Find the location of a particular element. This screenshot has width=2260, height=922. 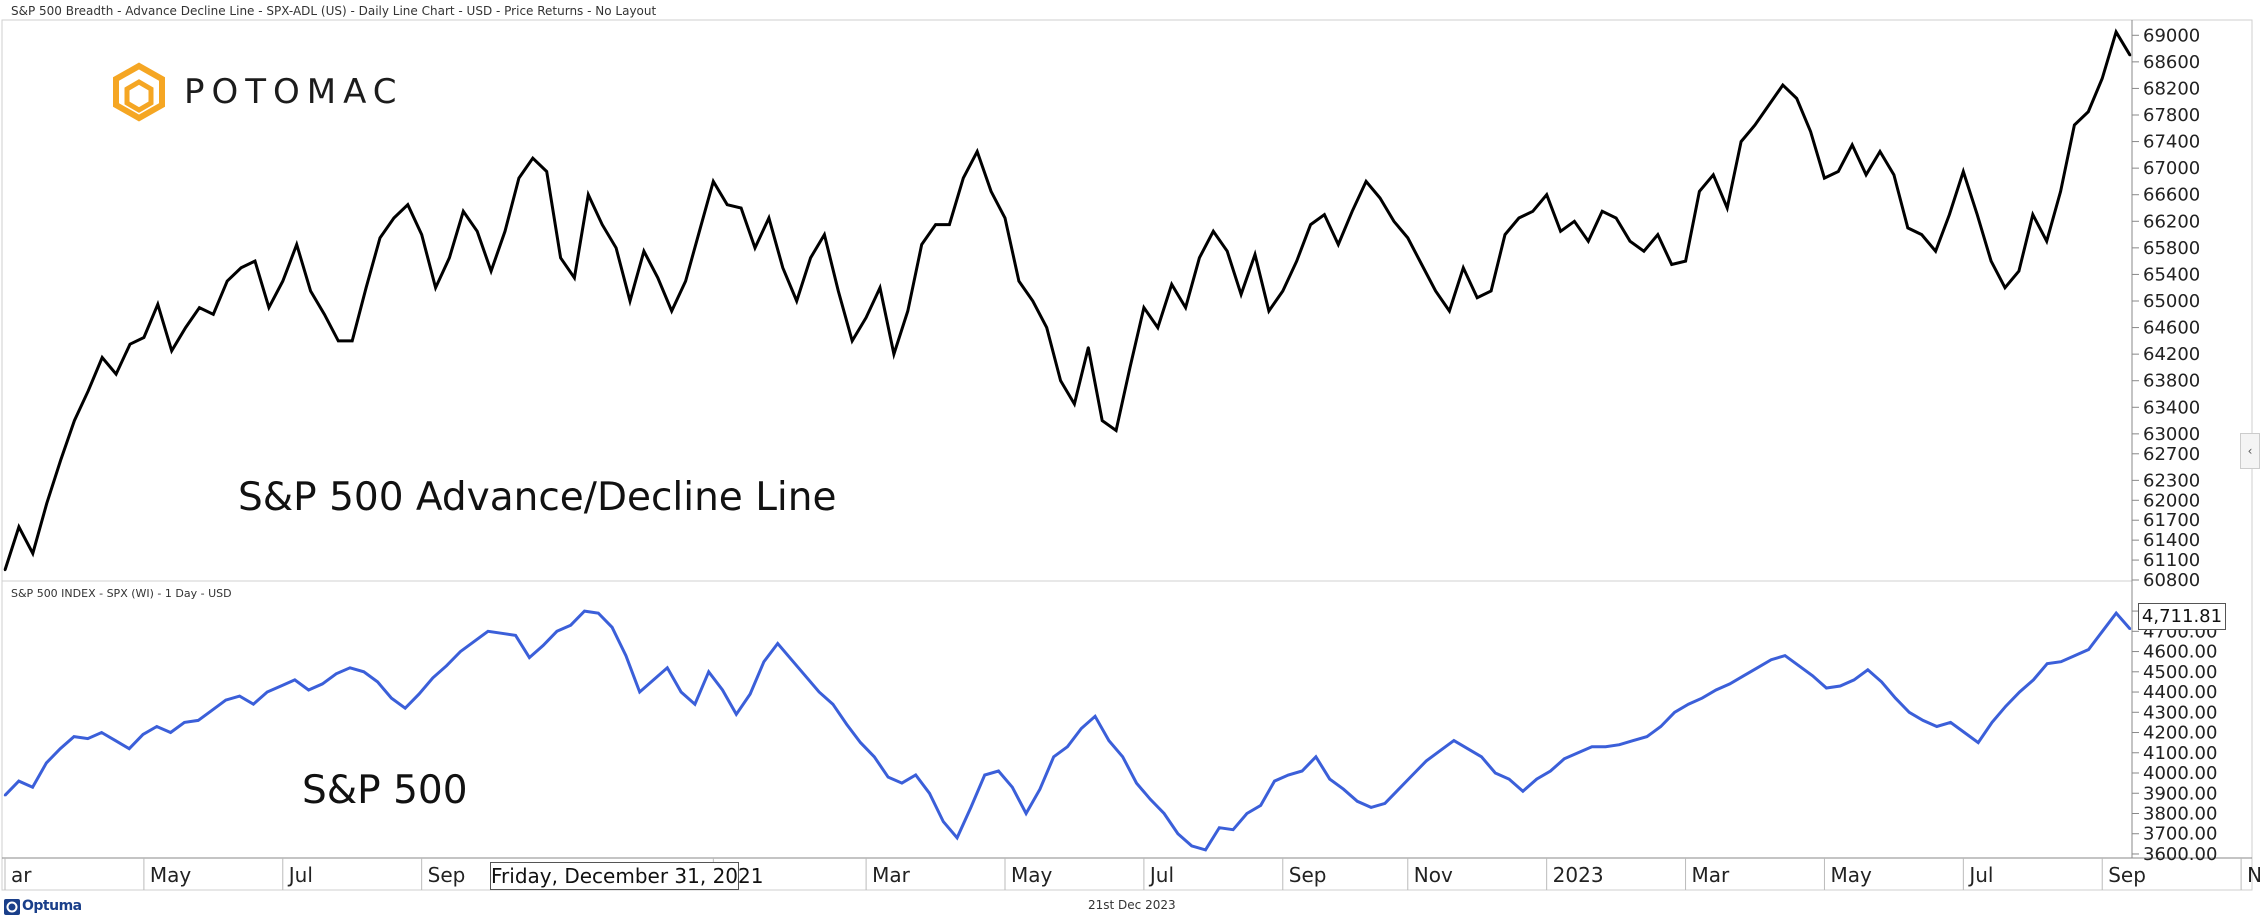

y-tick-label: 3800.00 is located at coordinates (2180, 813).